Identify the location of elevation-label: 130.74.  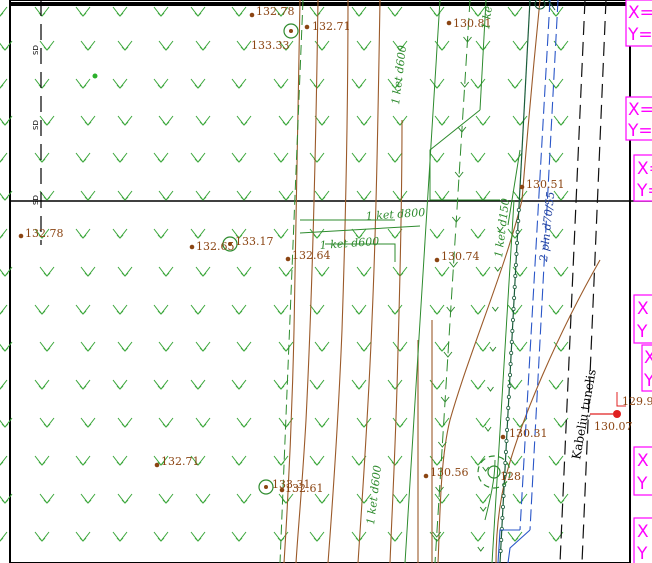
(460, 256).